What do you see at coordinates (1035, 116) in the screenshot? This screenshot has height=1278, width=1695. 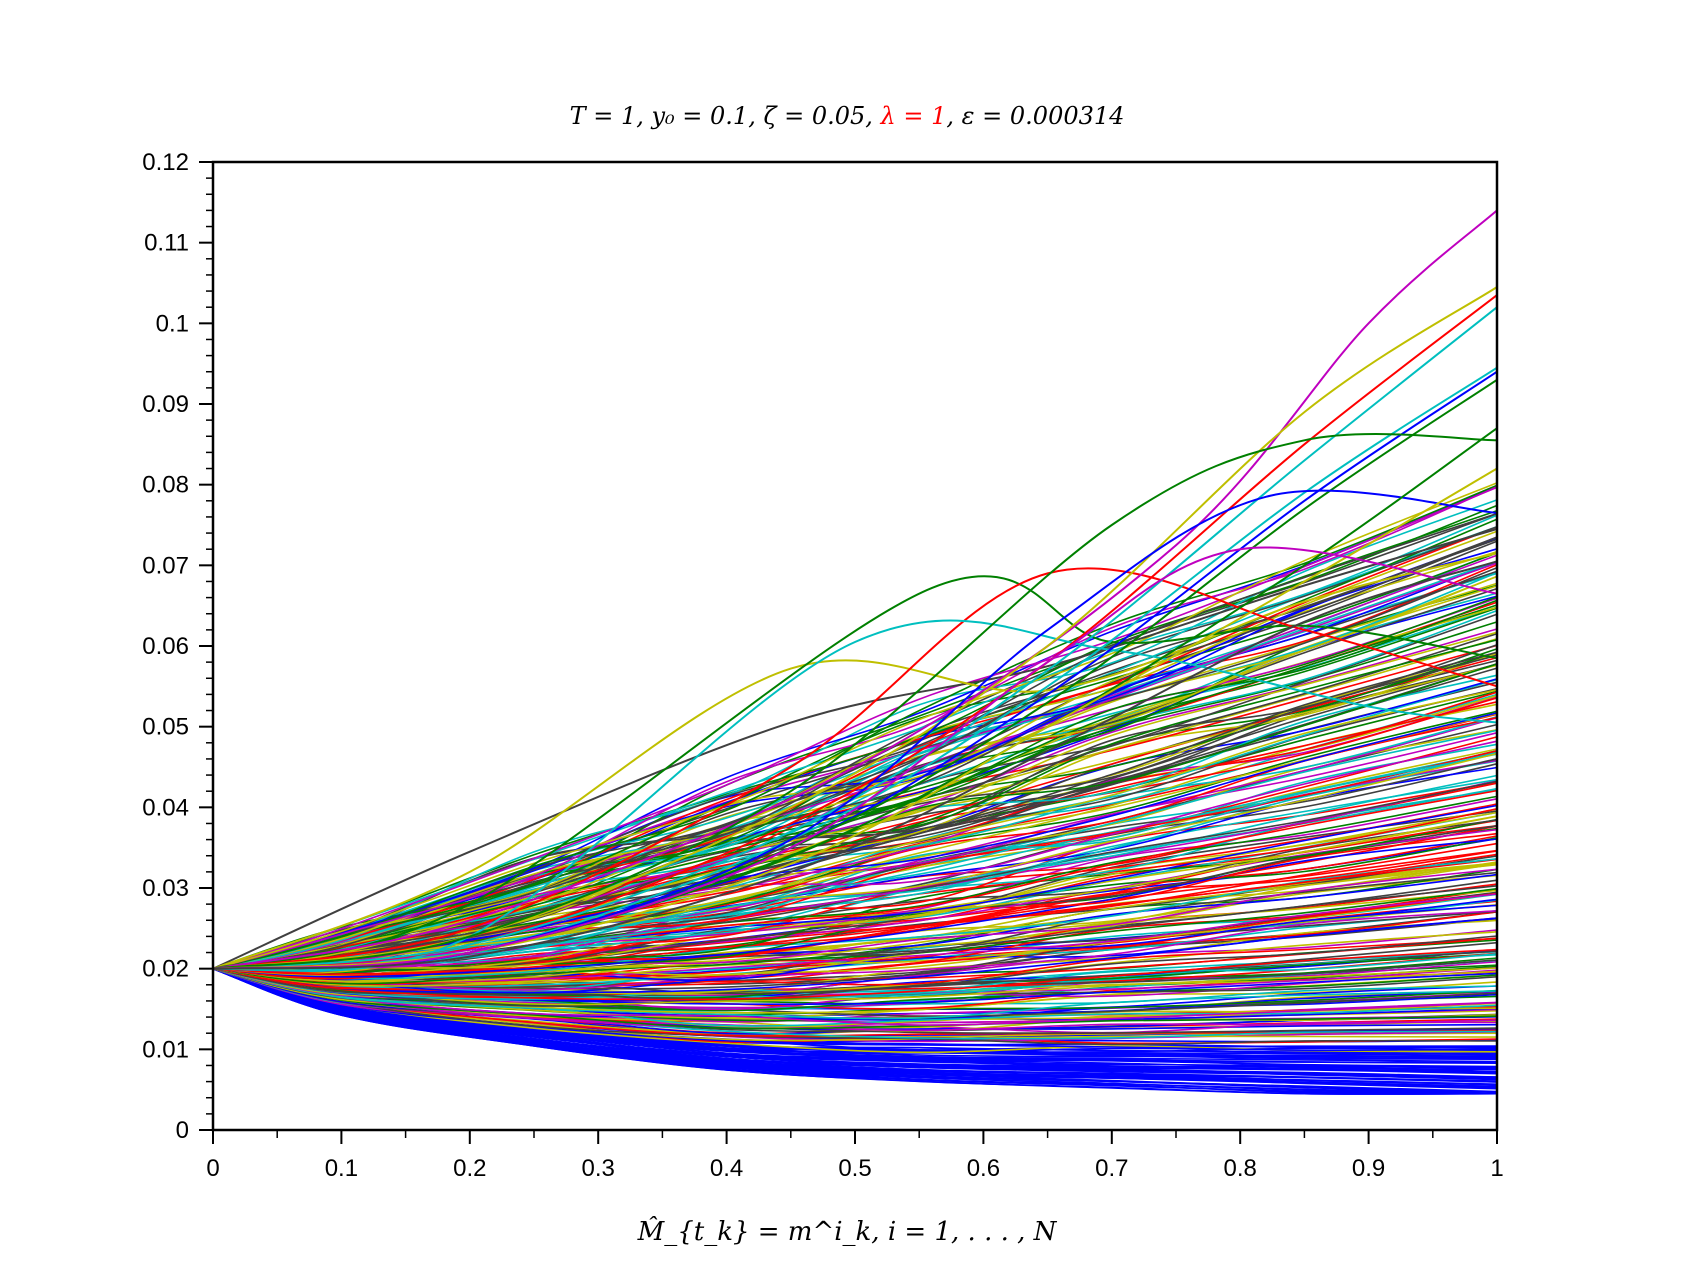 I see `title-part-epsilon: , ε = 0.000314` at bounding box center [1035, 116].